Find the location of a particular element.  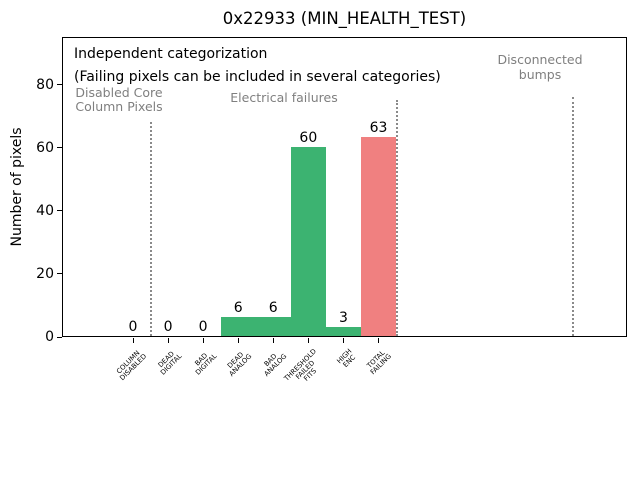

annotation-region-label-disabled-core-column-pixels: Disabled Core Column Pixels is located at coordinates (118, 100).